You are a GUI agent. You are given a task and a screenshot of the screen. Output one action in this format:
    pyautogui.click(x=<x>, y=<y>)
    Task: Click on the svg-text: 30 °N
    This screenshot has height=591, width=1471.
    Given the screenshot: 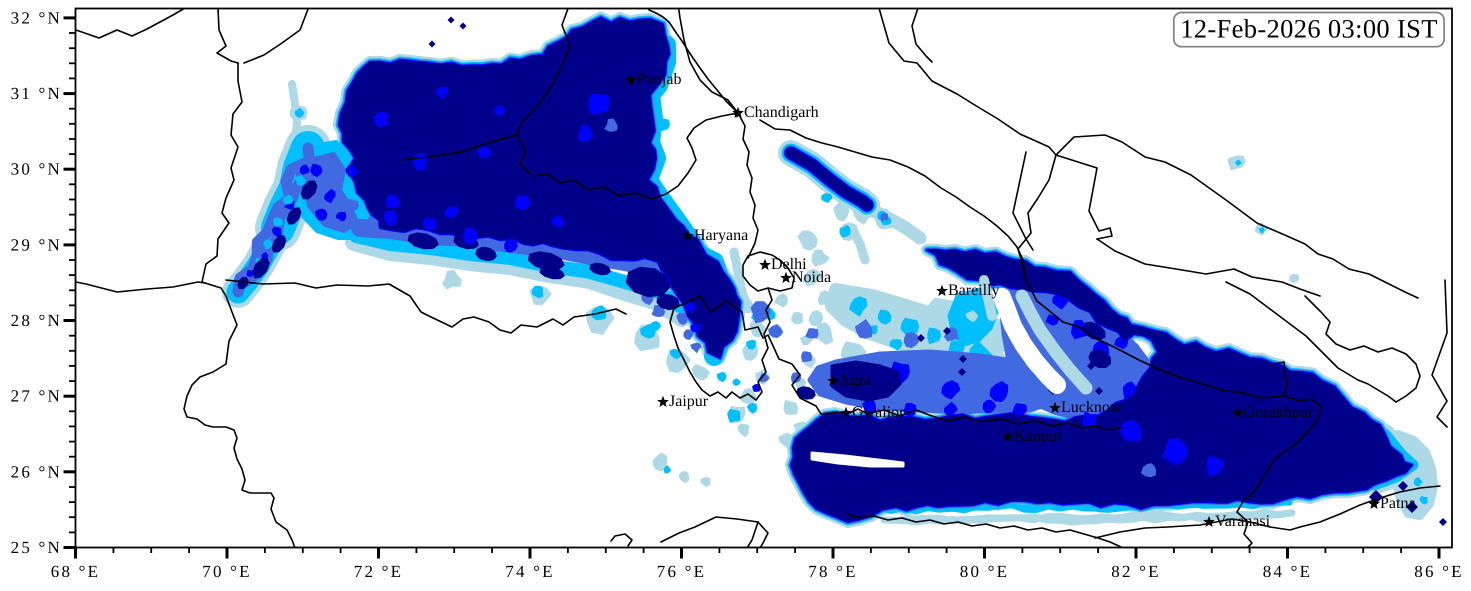 What is the action you would take?
    pyautogui.click(x=36, y=169)
    